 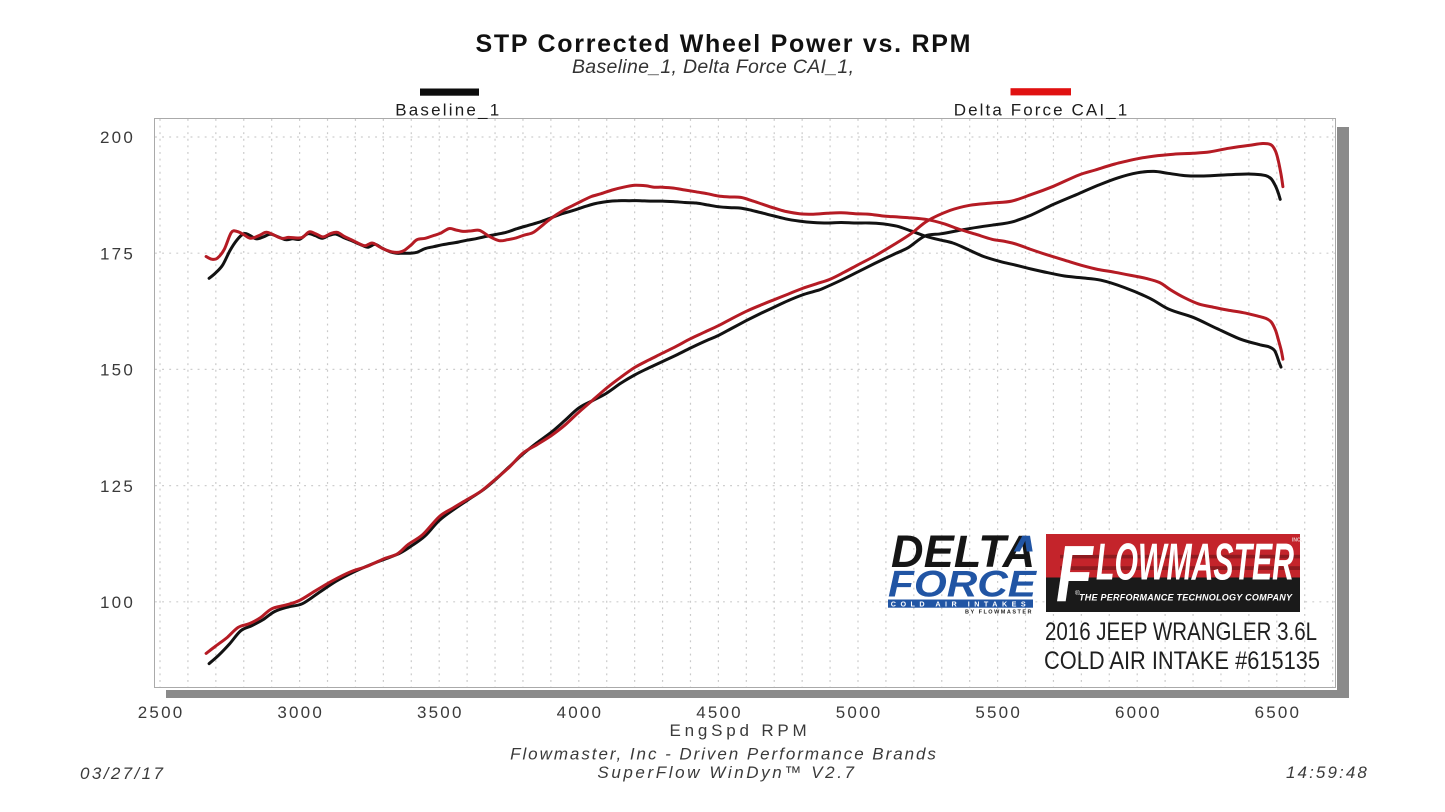 I want to click on svg-text: 200, so click(x=117, y=137).